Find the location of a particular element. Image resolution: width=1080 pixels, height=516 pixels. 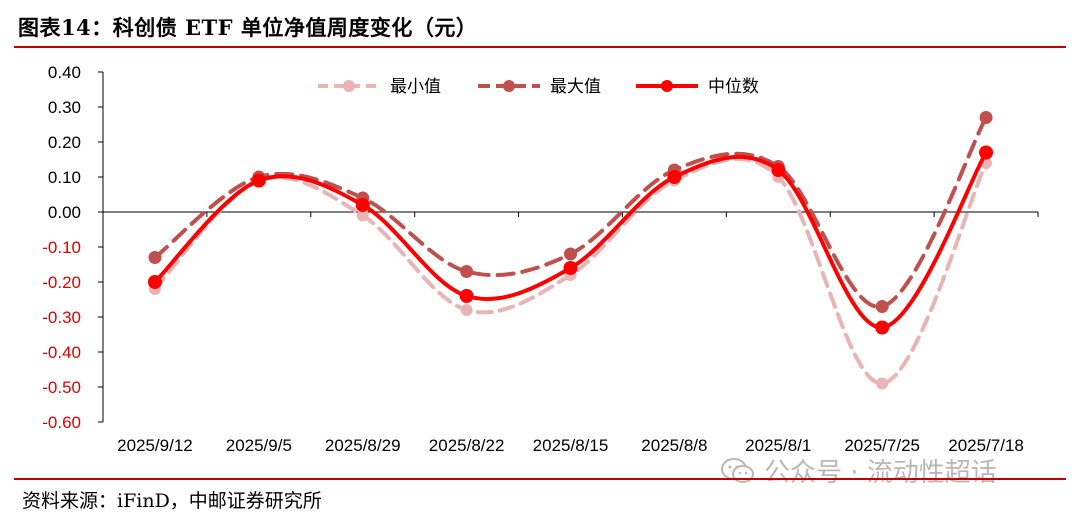

legend-label: 中位数 is located at coordinates (733, 87).